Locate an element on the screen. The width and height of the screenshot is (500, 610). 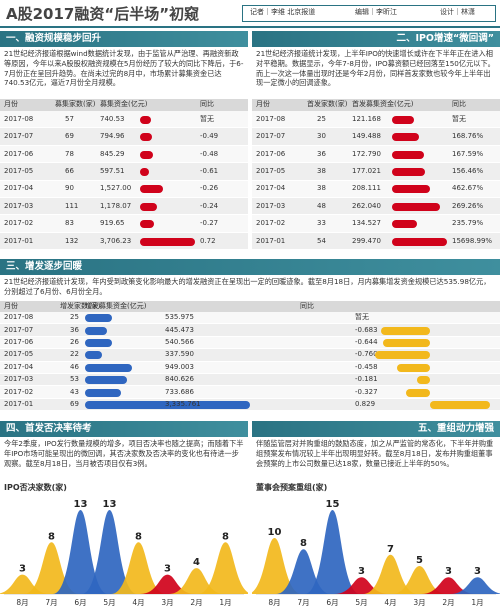
yoy-cell: -0.27 is located at coordinates (209, 223).